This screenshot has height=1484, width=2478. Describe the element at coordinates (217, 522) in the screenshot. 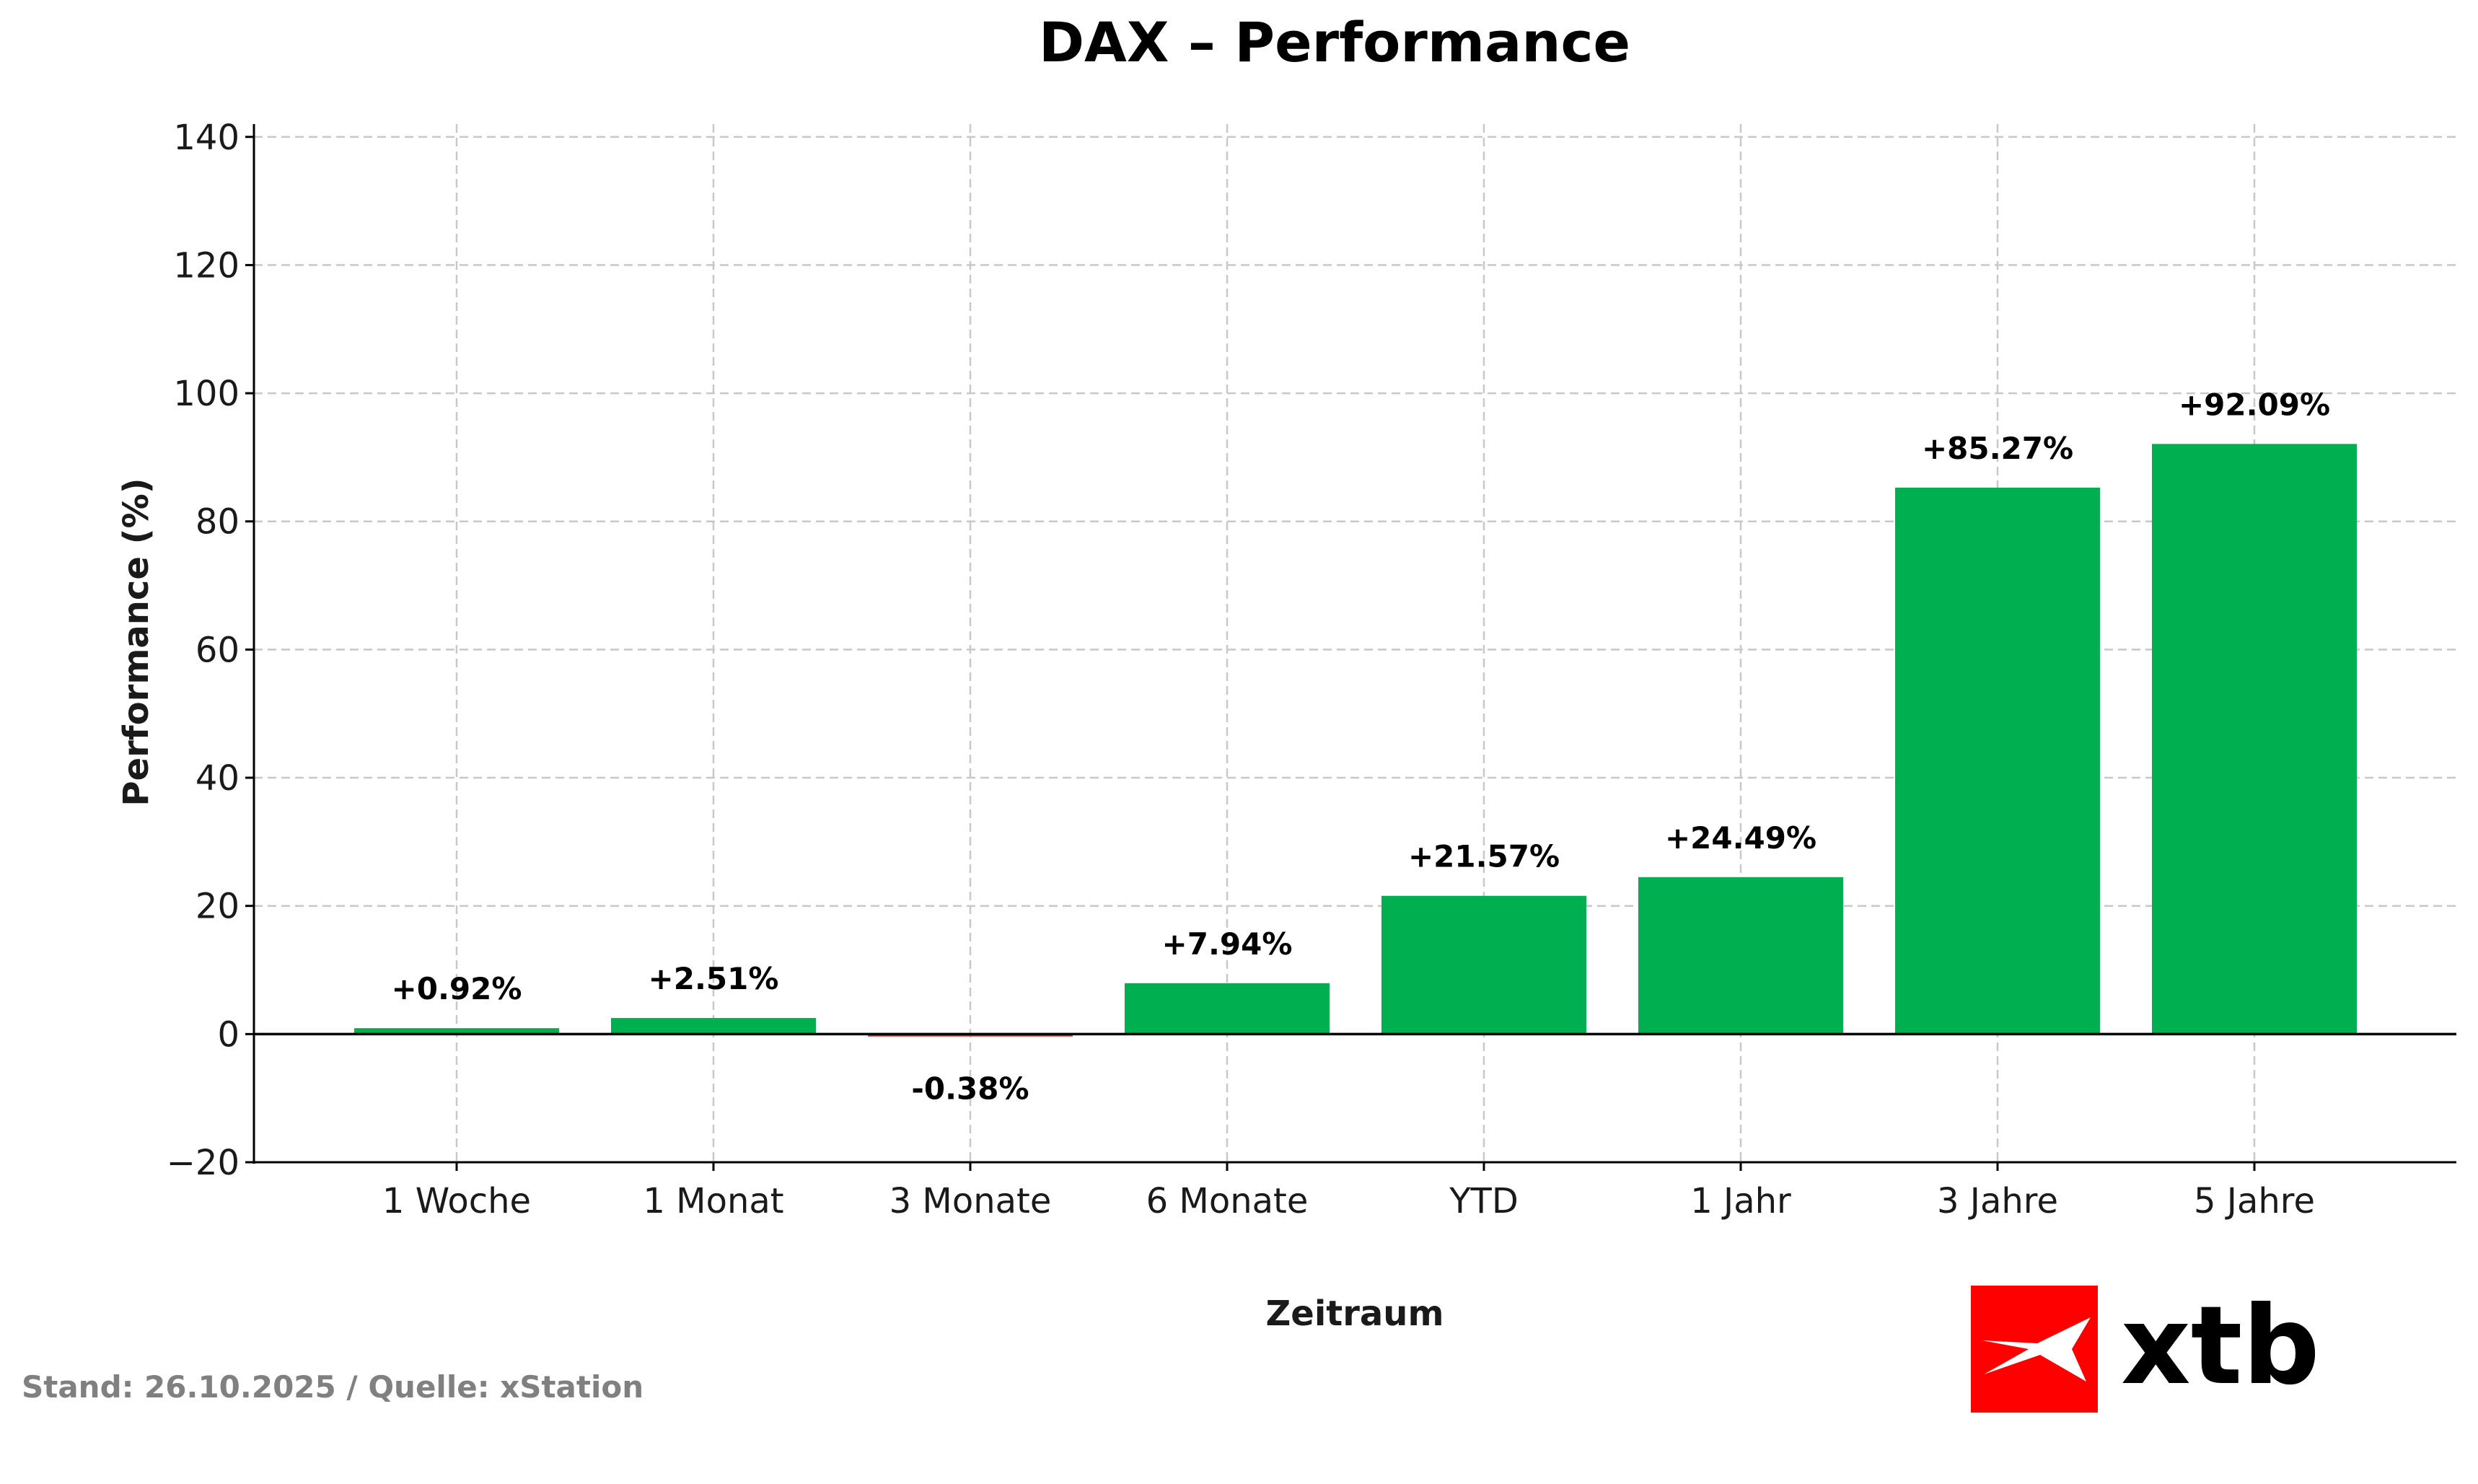

I see `y-tick-label: 80` at that location.